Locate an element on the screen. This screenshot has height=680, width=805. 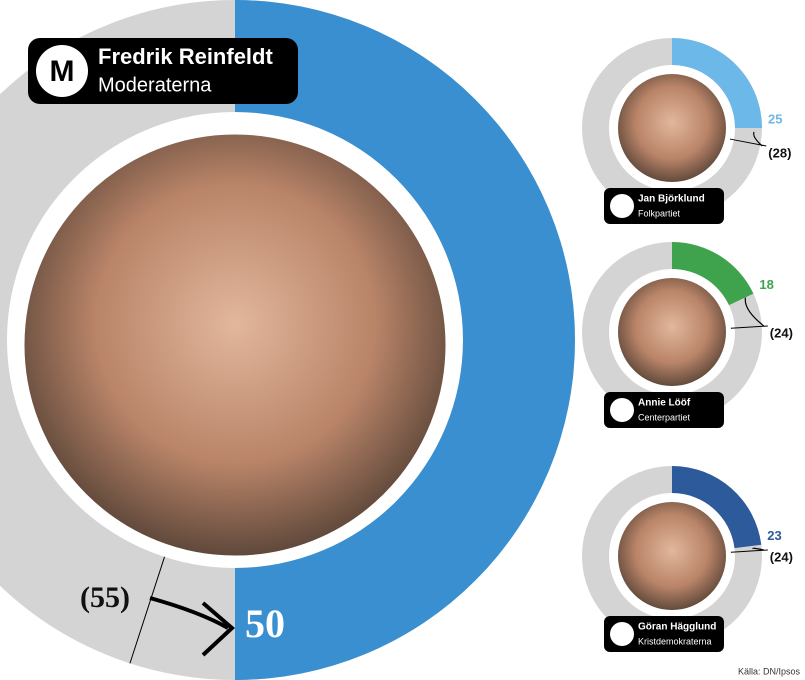
leader-name: Fredrik Reinfeldt is located at coordinates (185, 56).